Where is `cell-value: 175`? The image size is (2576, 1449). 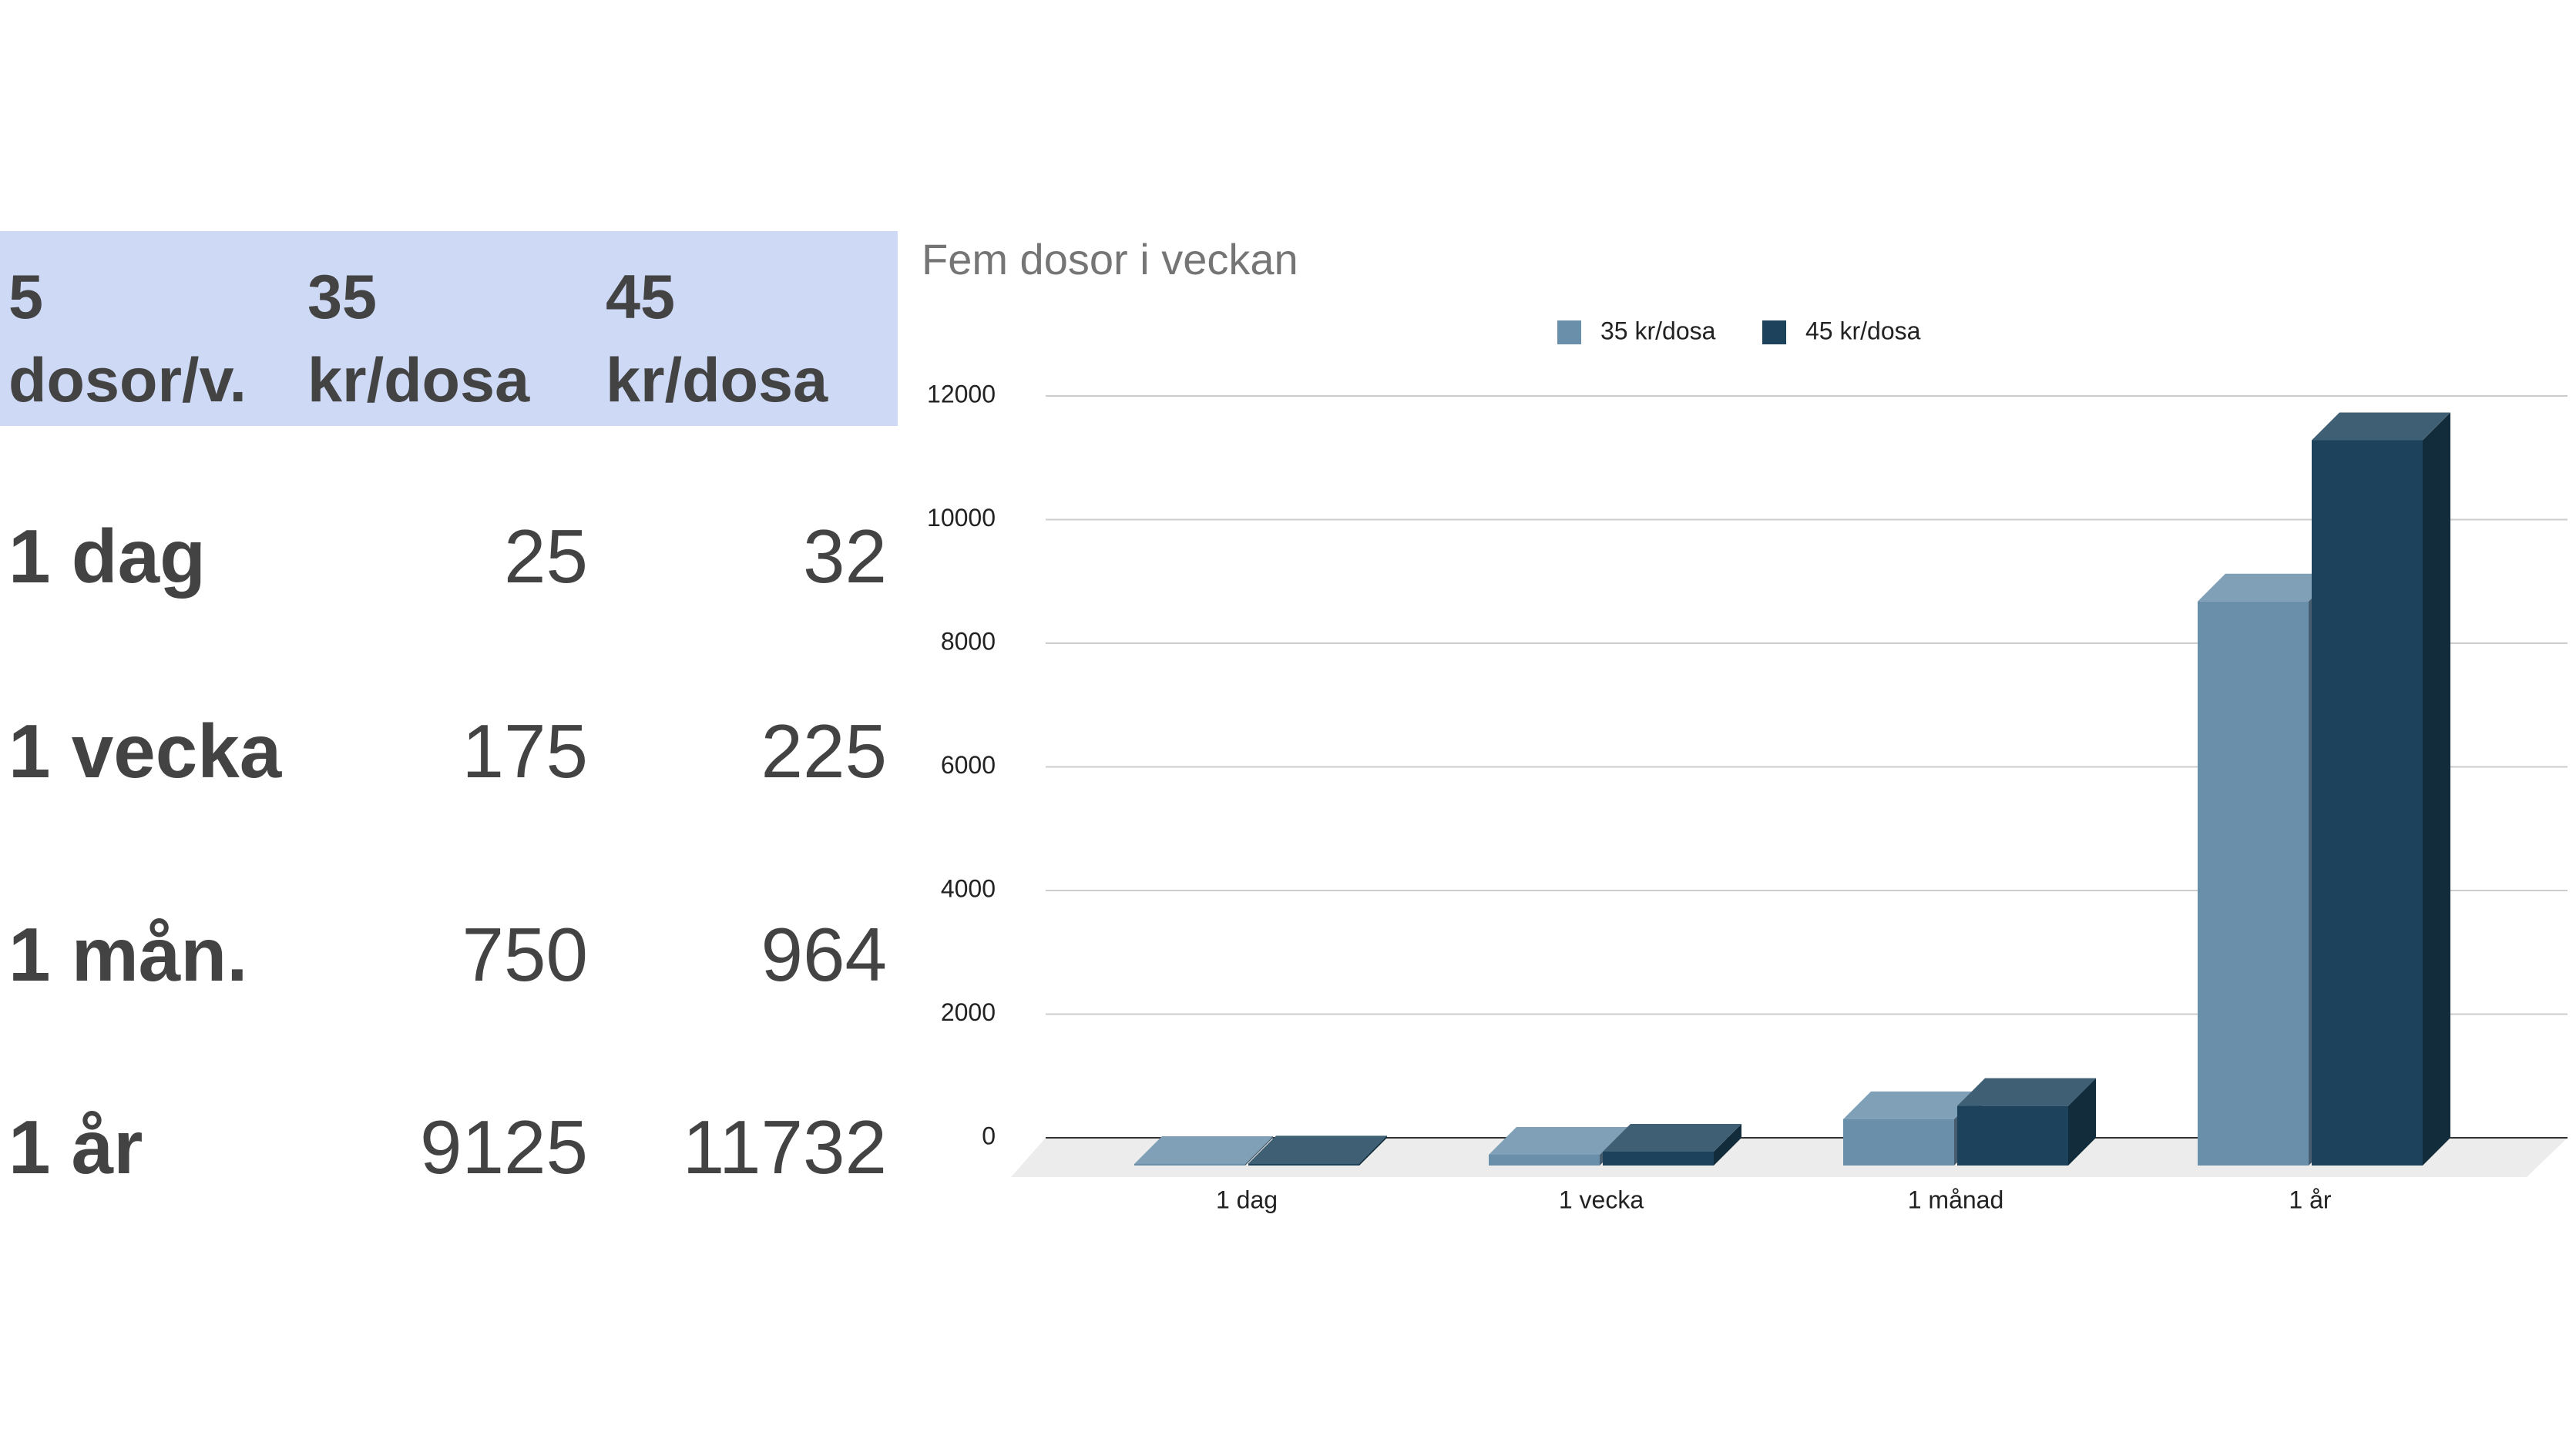 cell-value: 175 is located at coordinates (525, 751).